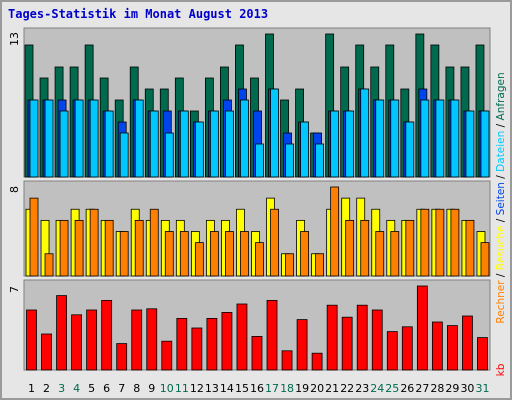 Image resolution: width=512 pixels, height=400 pixels. I want to click on day-label-16: 16, so click(257, 388).